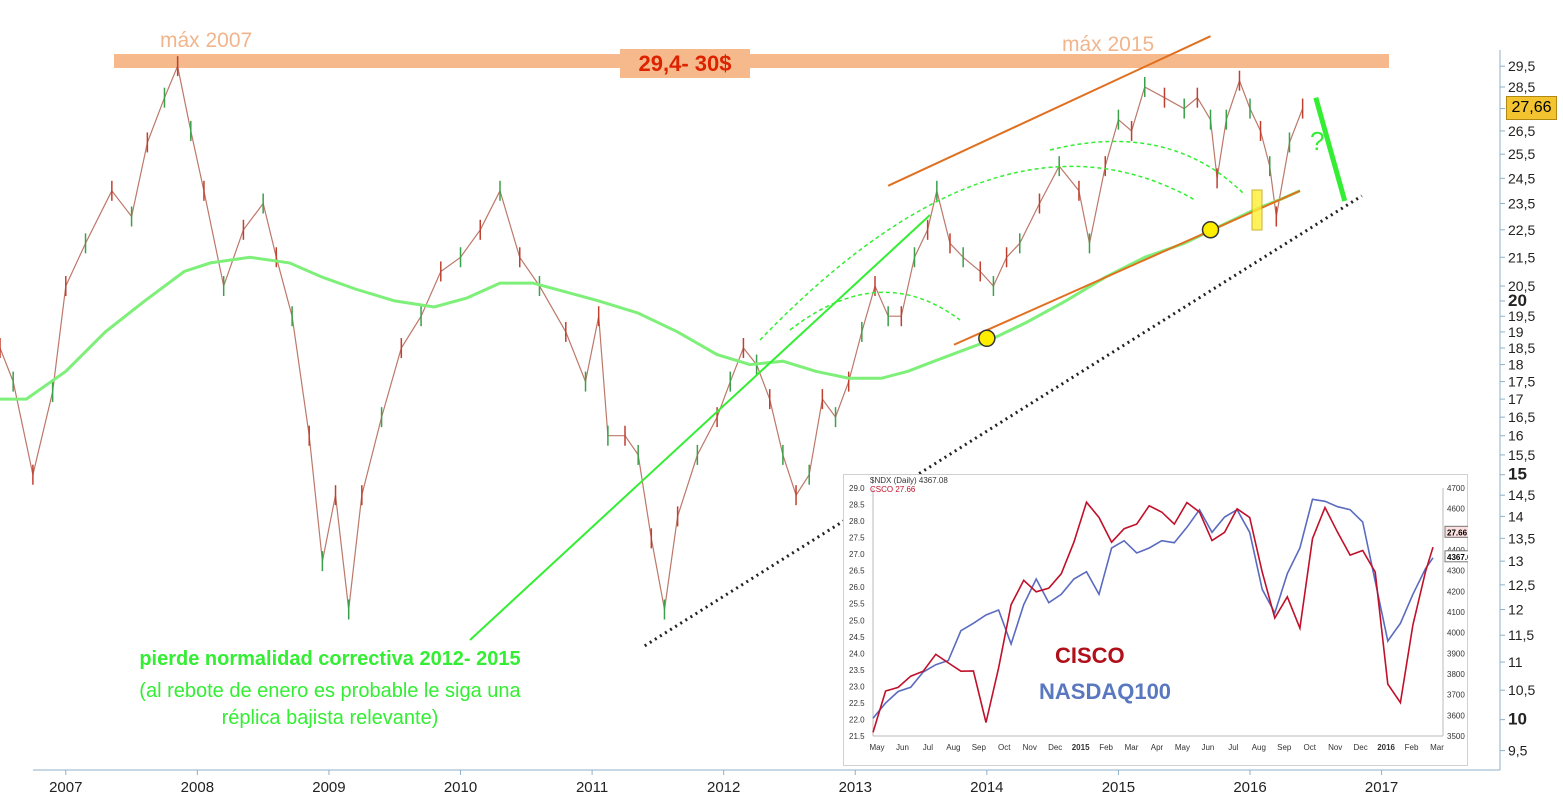  I want to click on inset-right-tick-label: 3500, so click(1456, 736).